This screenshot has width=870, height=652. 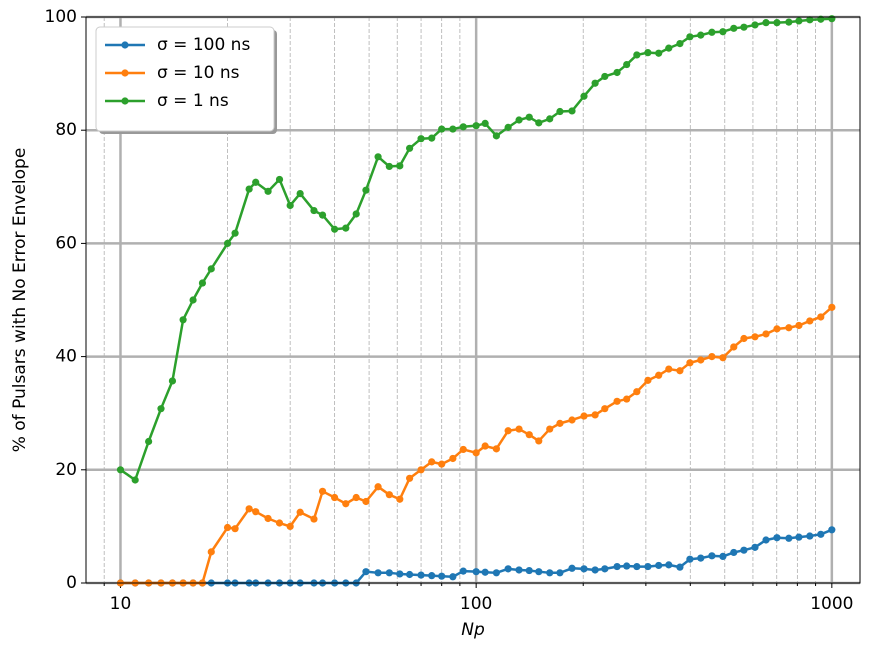 I want to click on y-tick-label: 20, so click(x=66, y=470).